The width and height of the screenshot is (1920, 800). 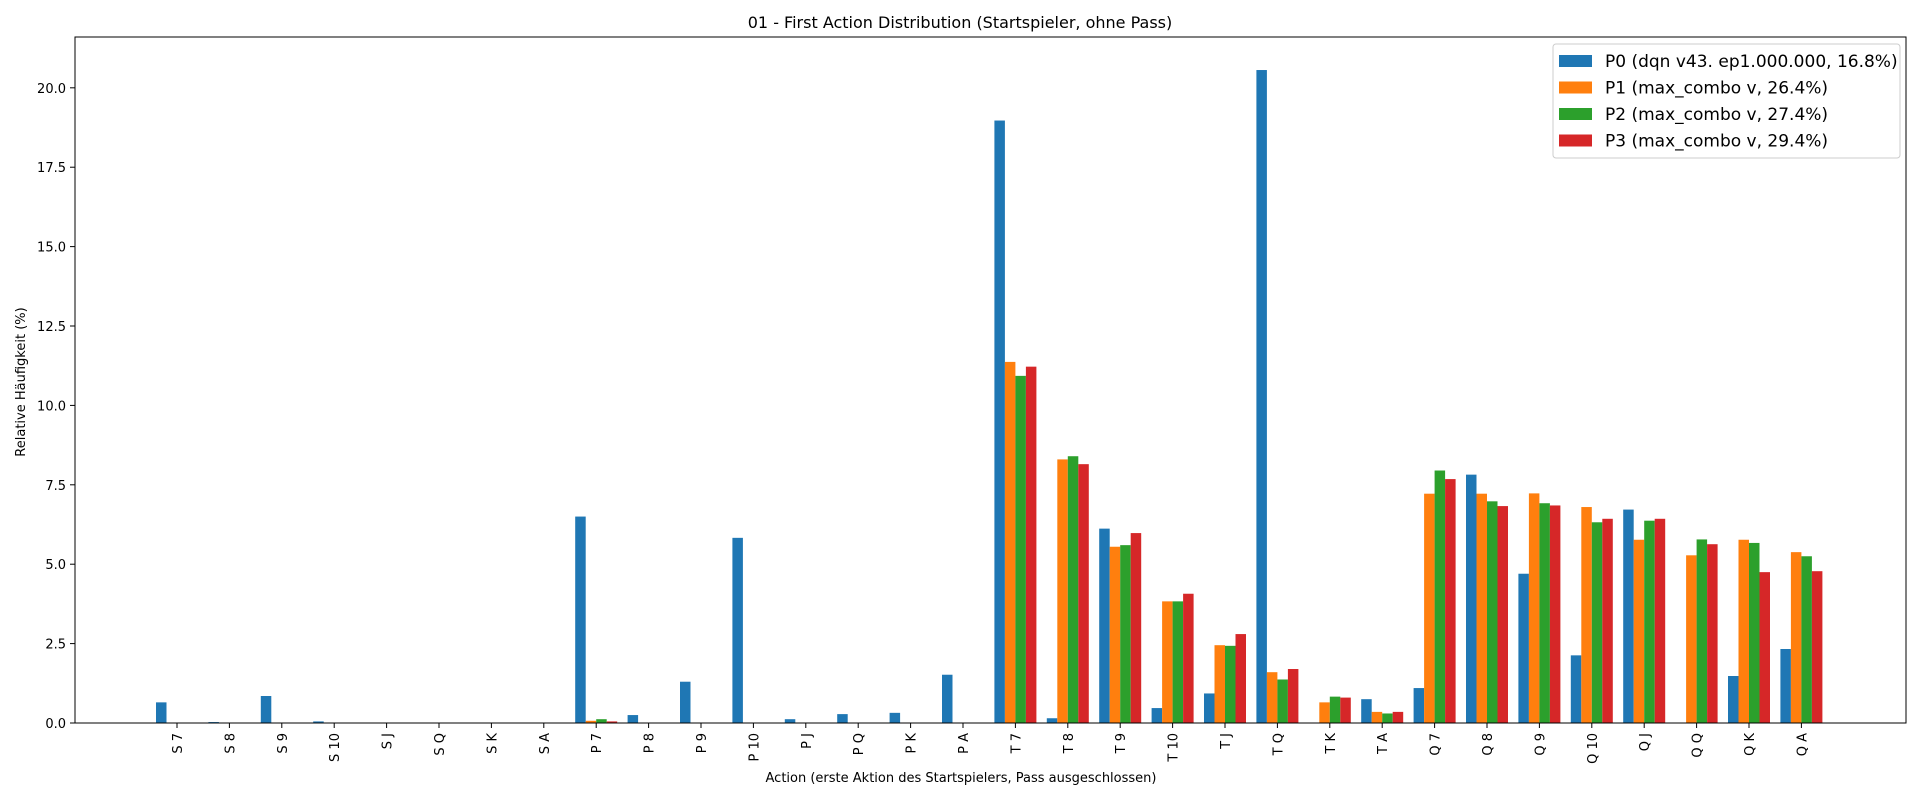 What do you see at coordinates (1593, 748) in the screenshot?
I see `x-tick-label: Q 10` at bounding box center [1593, 748].